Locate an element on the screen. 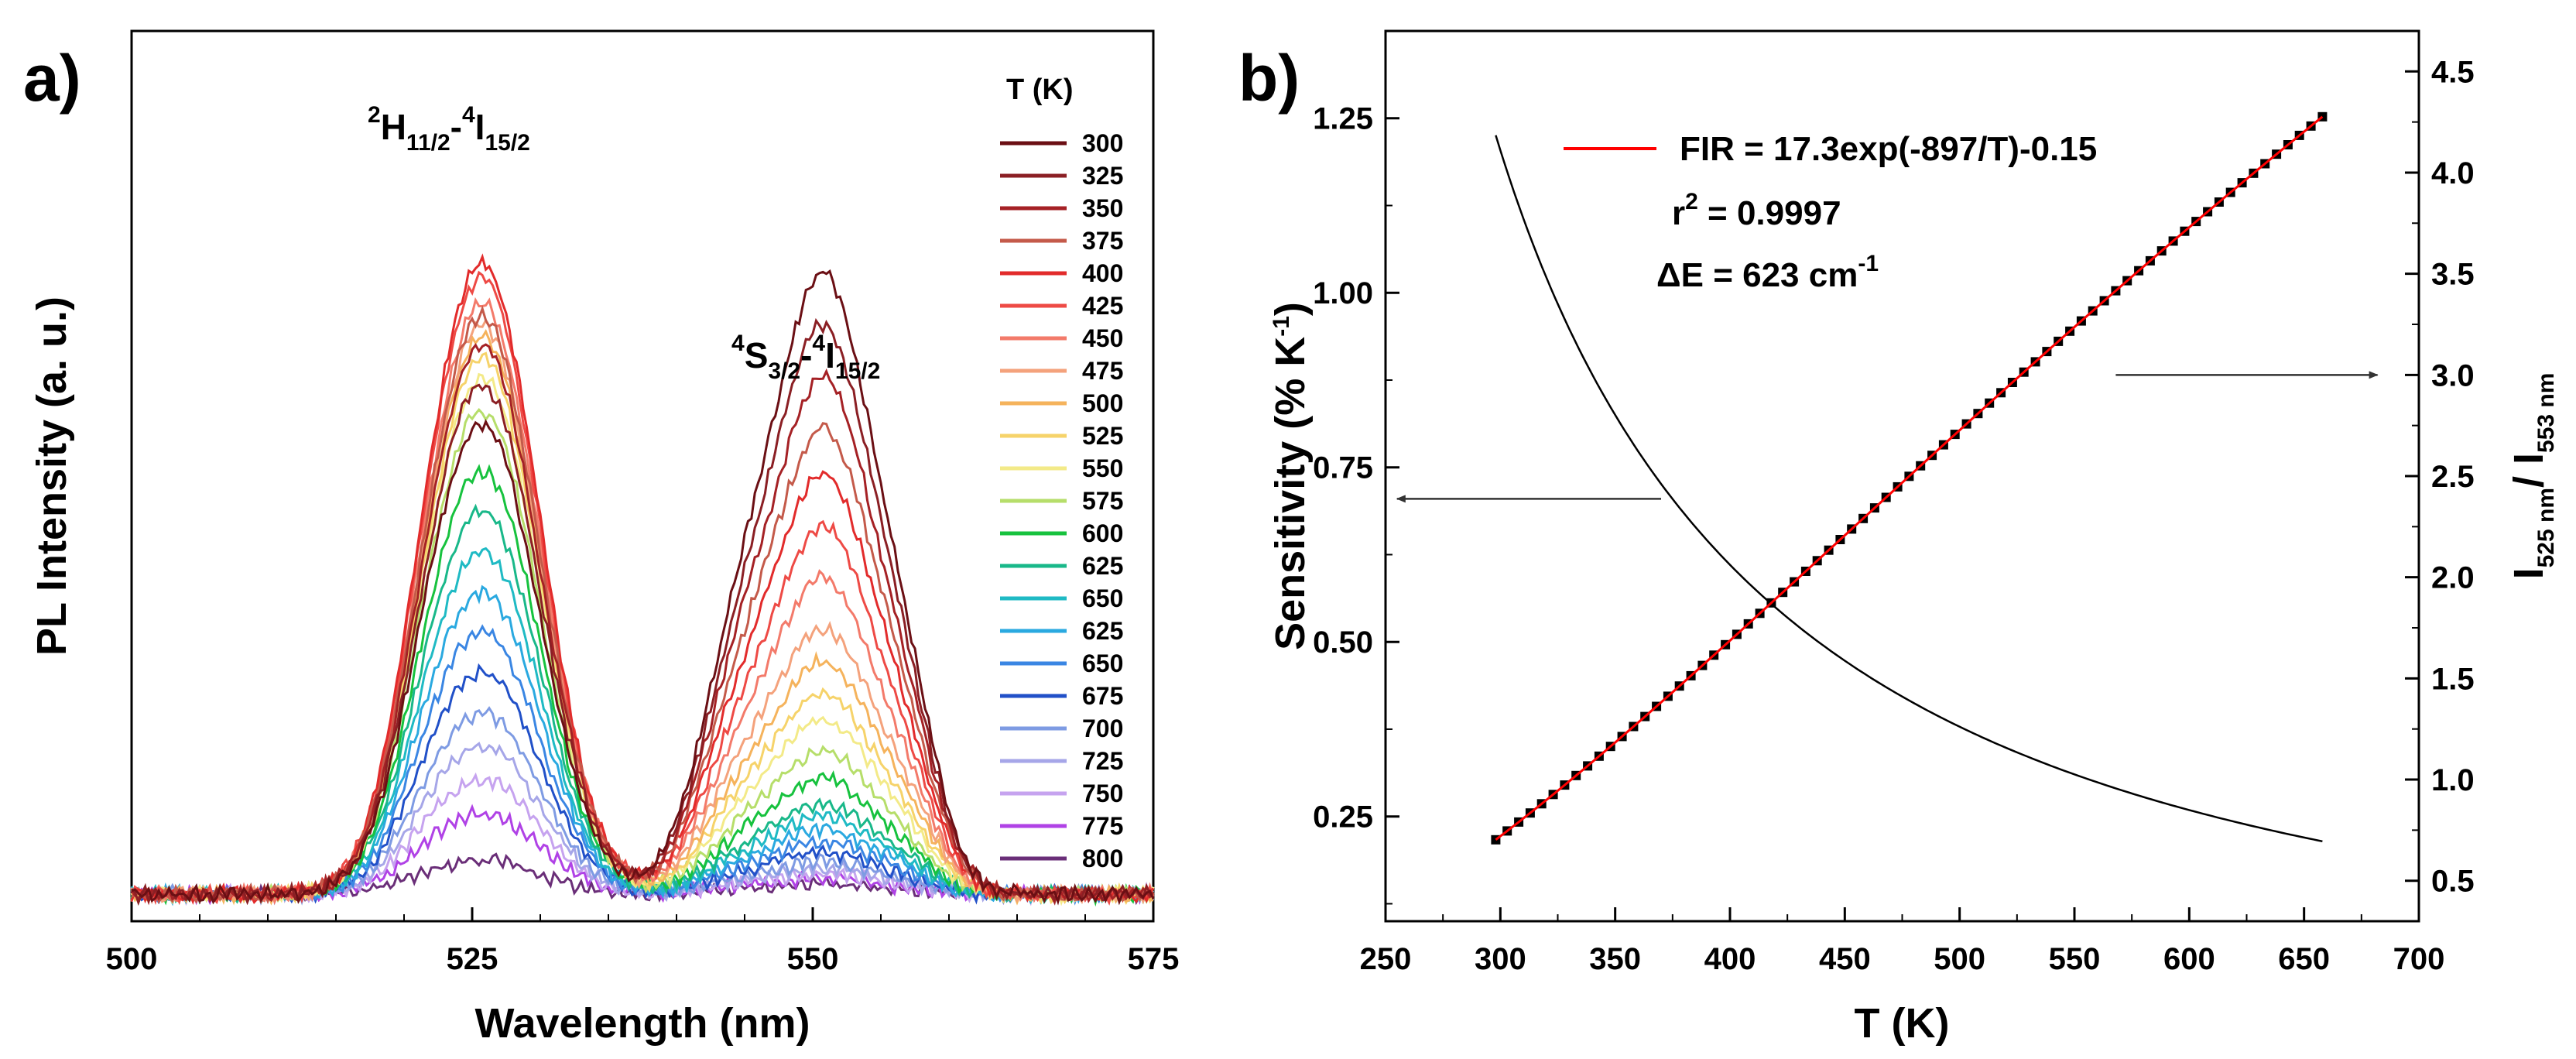 The width and height of the screenshot is (2576, 1059). r-squared-value: = 0.9997 is located at coordinates (1769, 213).